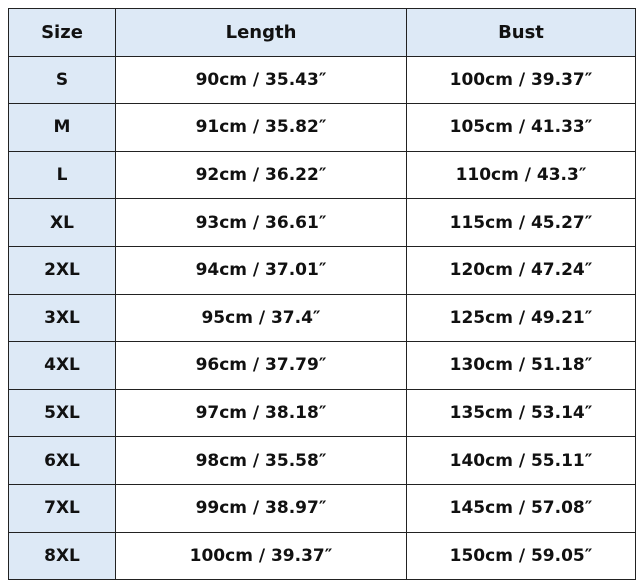  What do you see at coordinates (521, 318) in the screenshot?
I see `cell-bust: 125cm / 49.21″` at bounding box center [521, 318].